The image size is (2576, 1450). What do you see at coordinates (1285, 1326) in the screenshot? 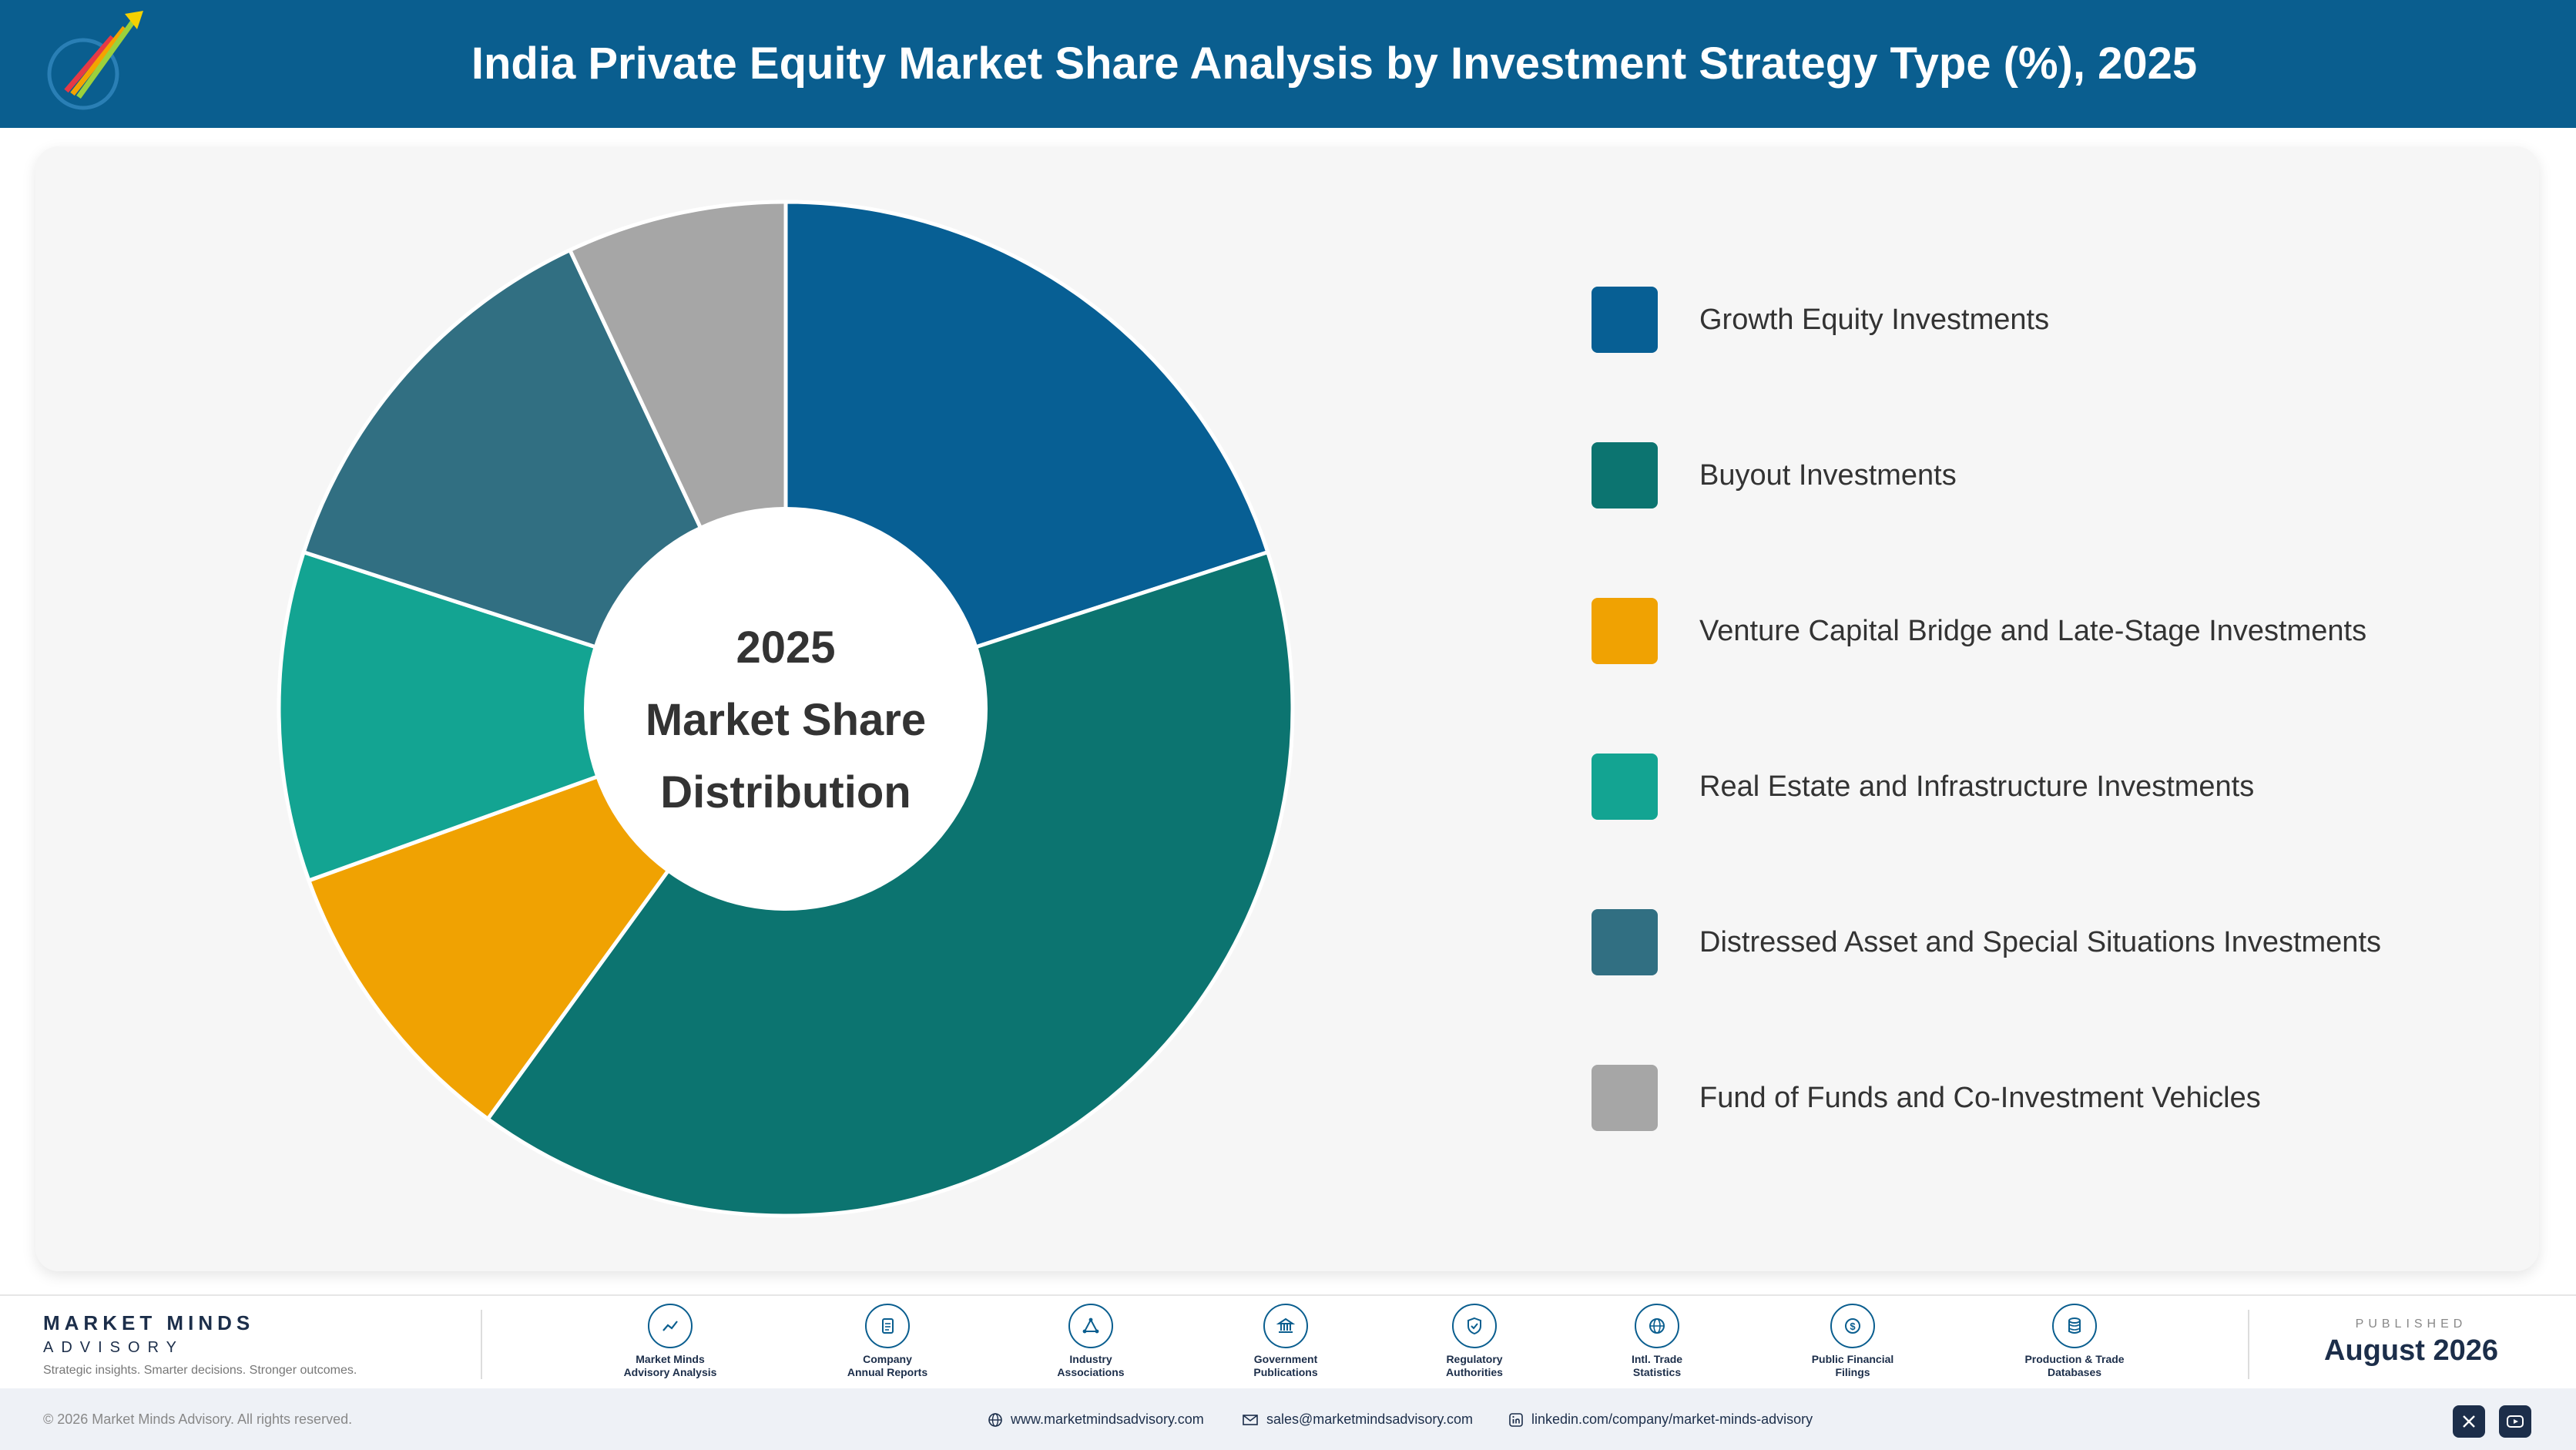
I see `government-building-icon` at bounding box center [1285, 1326].